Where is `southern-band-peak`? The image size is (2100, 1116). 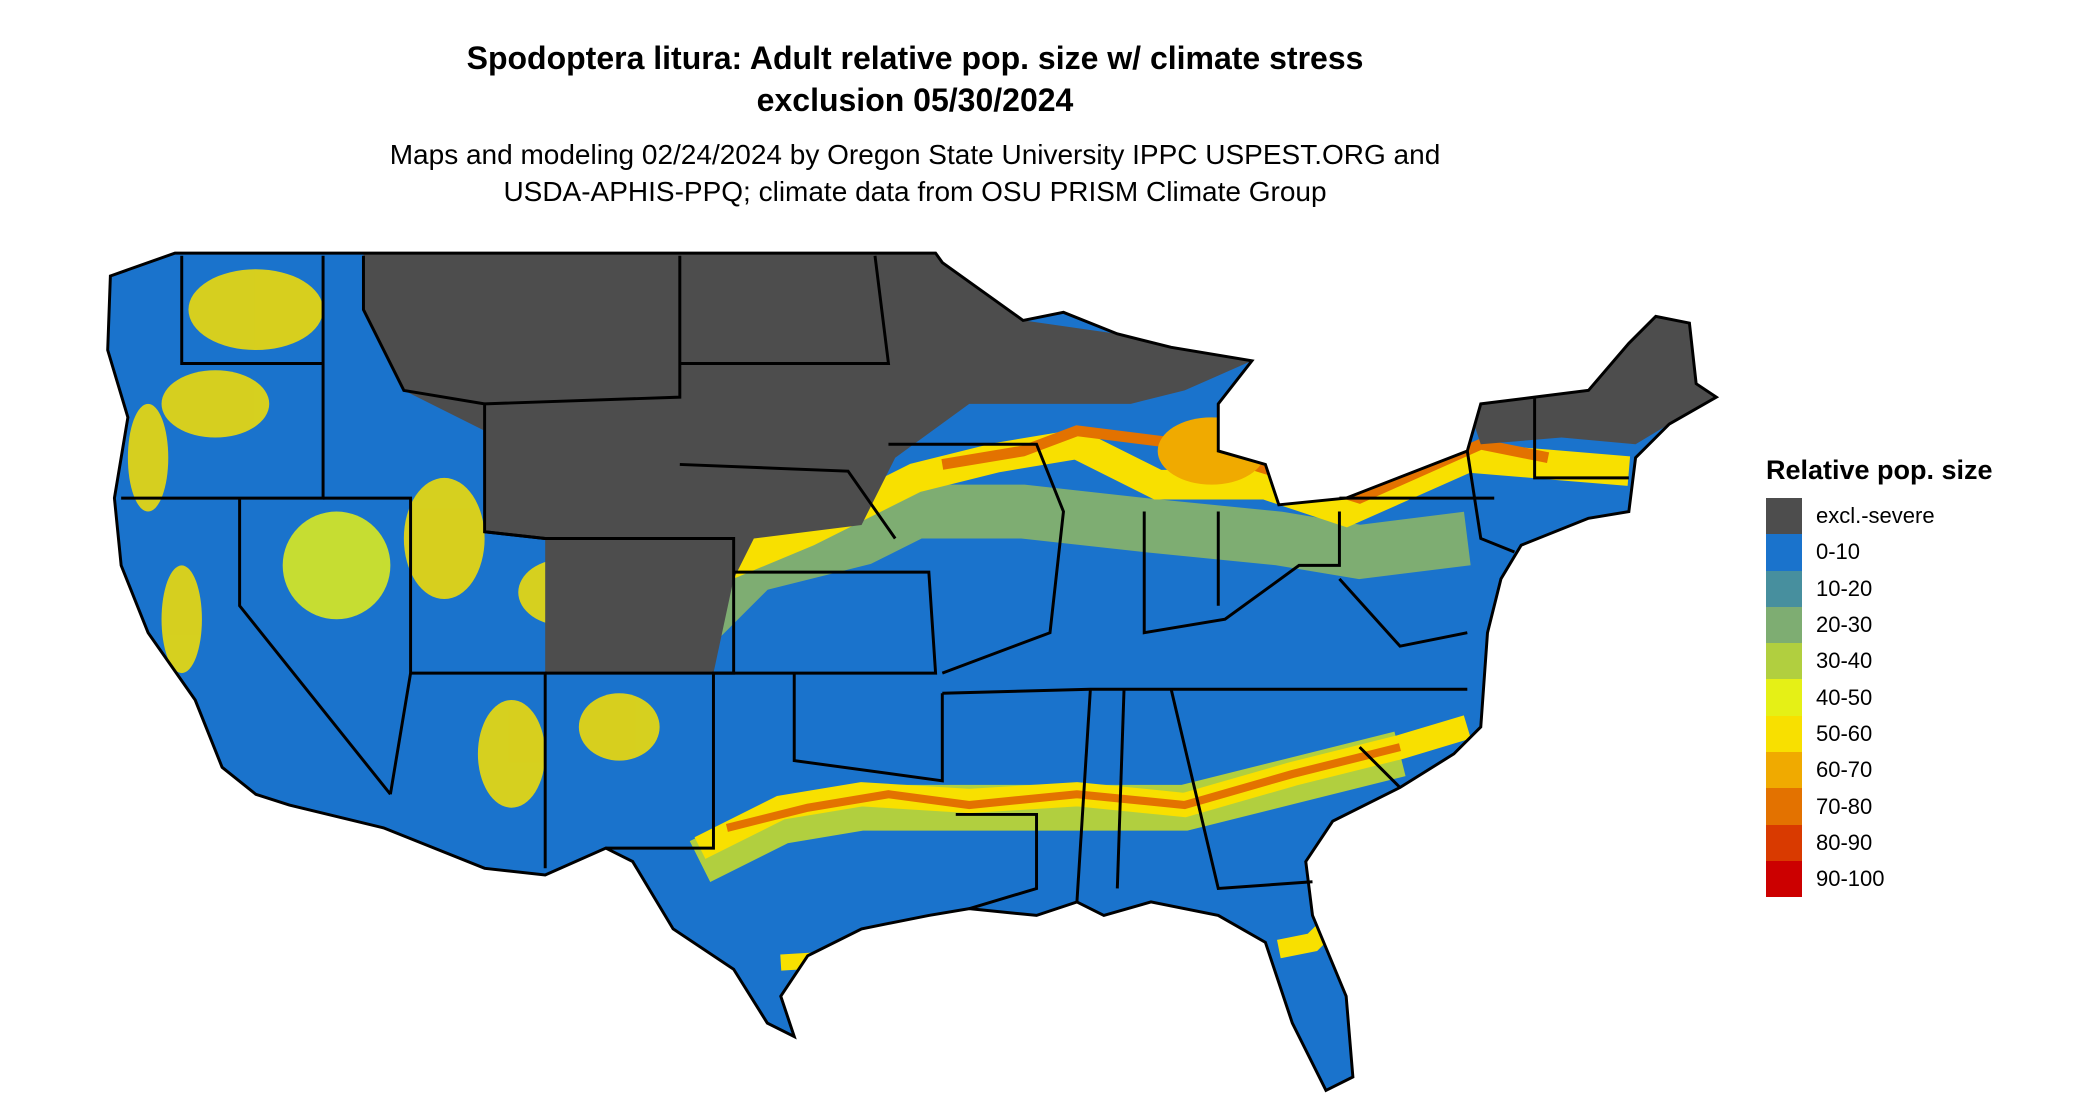
southern-band-peak is located at coordinates (1063, 787).